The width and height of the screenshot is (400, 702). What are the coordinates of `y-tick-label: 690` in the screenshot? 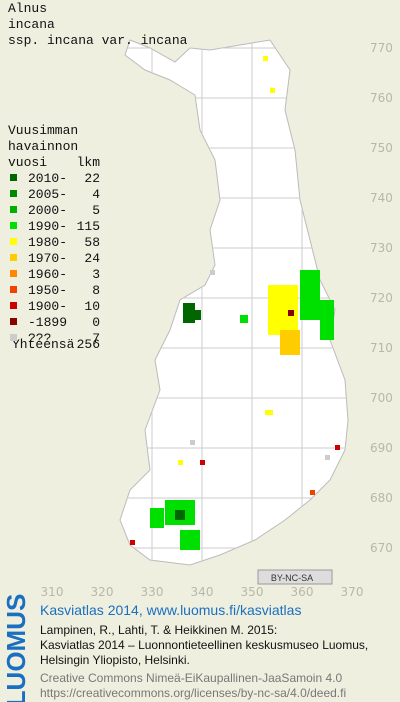 It's located at (381, 448).